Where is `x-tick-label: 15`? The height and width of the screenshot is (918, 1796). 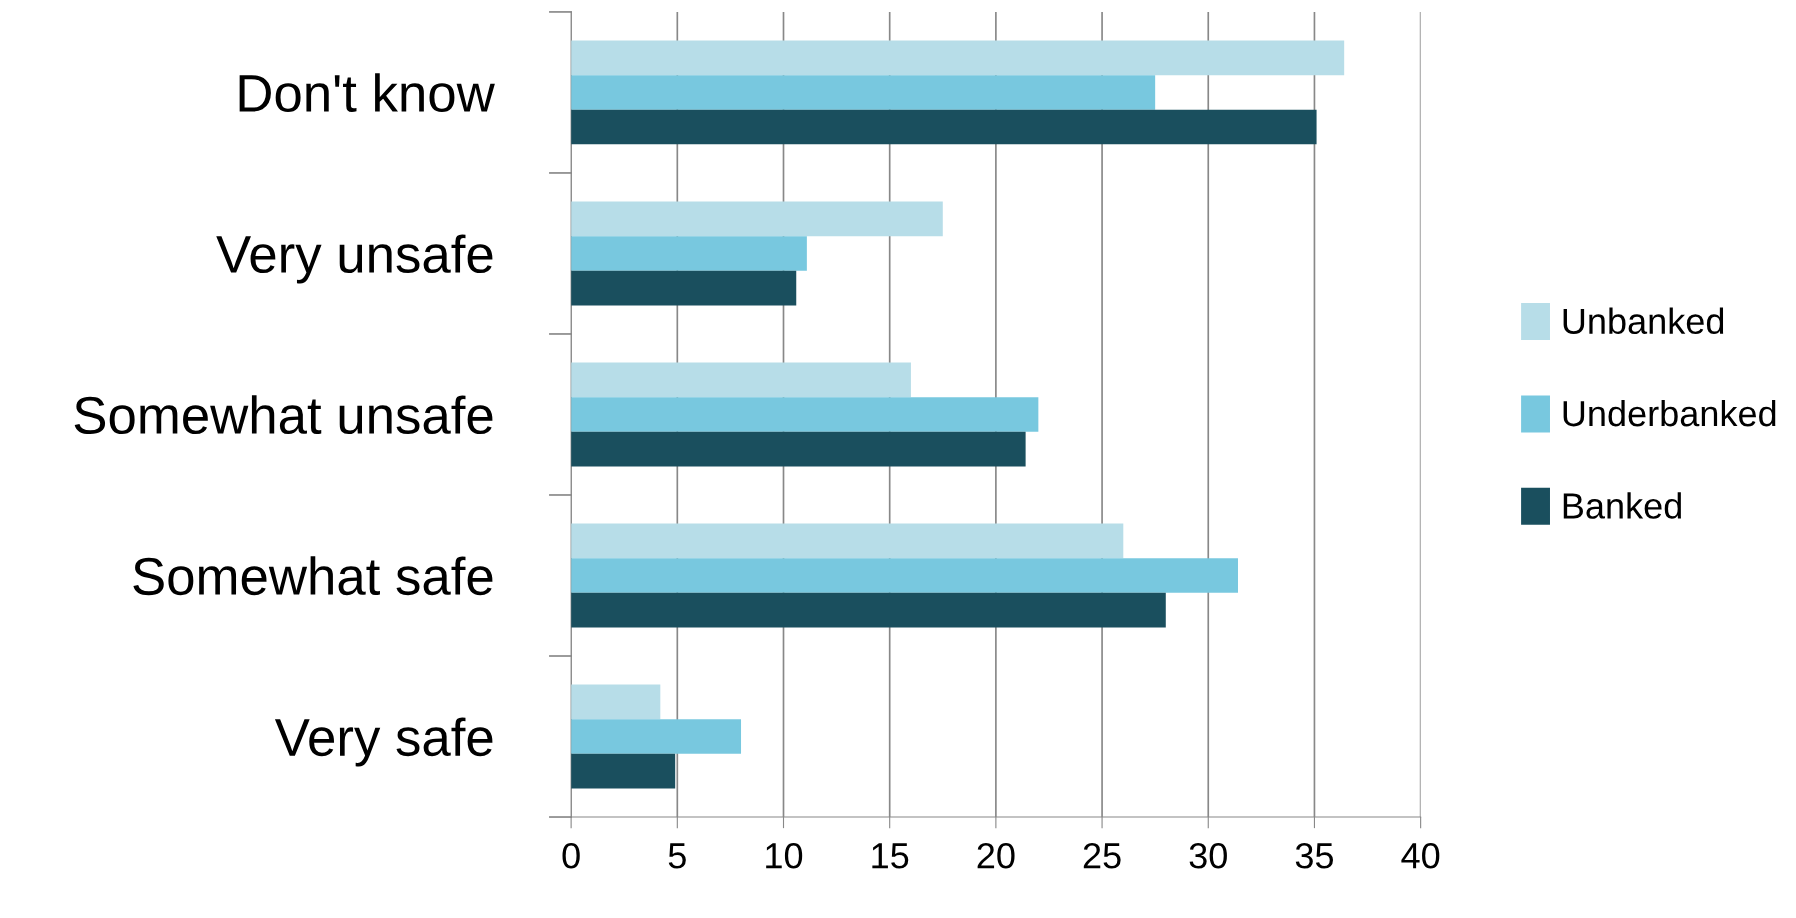
x-tick-label: 15 is located at coordinates (890, 856).